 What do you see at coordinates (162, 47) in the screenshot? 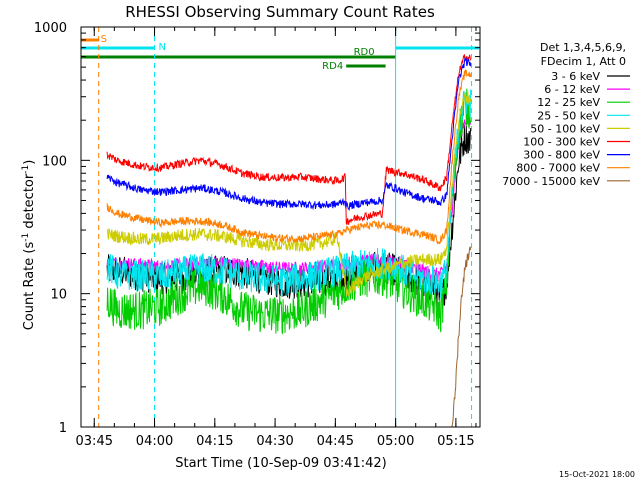
I see `flag-label-1: N` at bounding box center [162, 47].